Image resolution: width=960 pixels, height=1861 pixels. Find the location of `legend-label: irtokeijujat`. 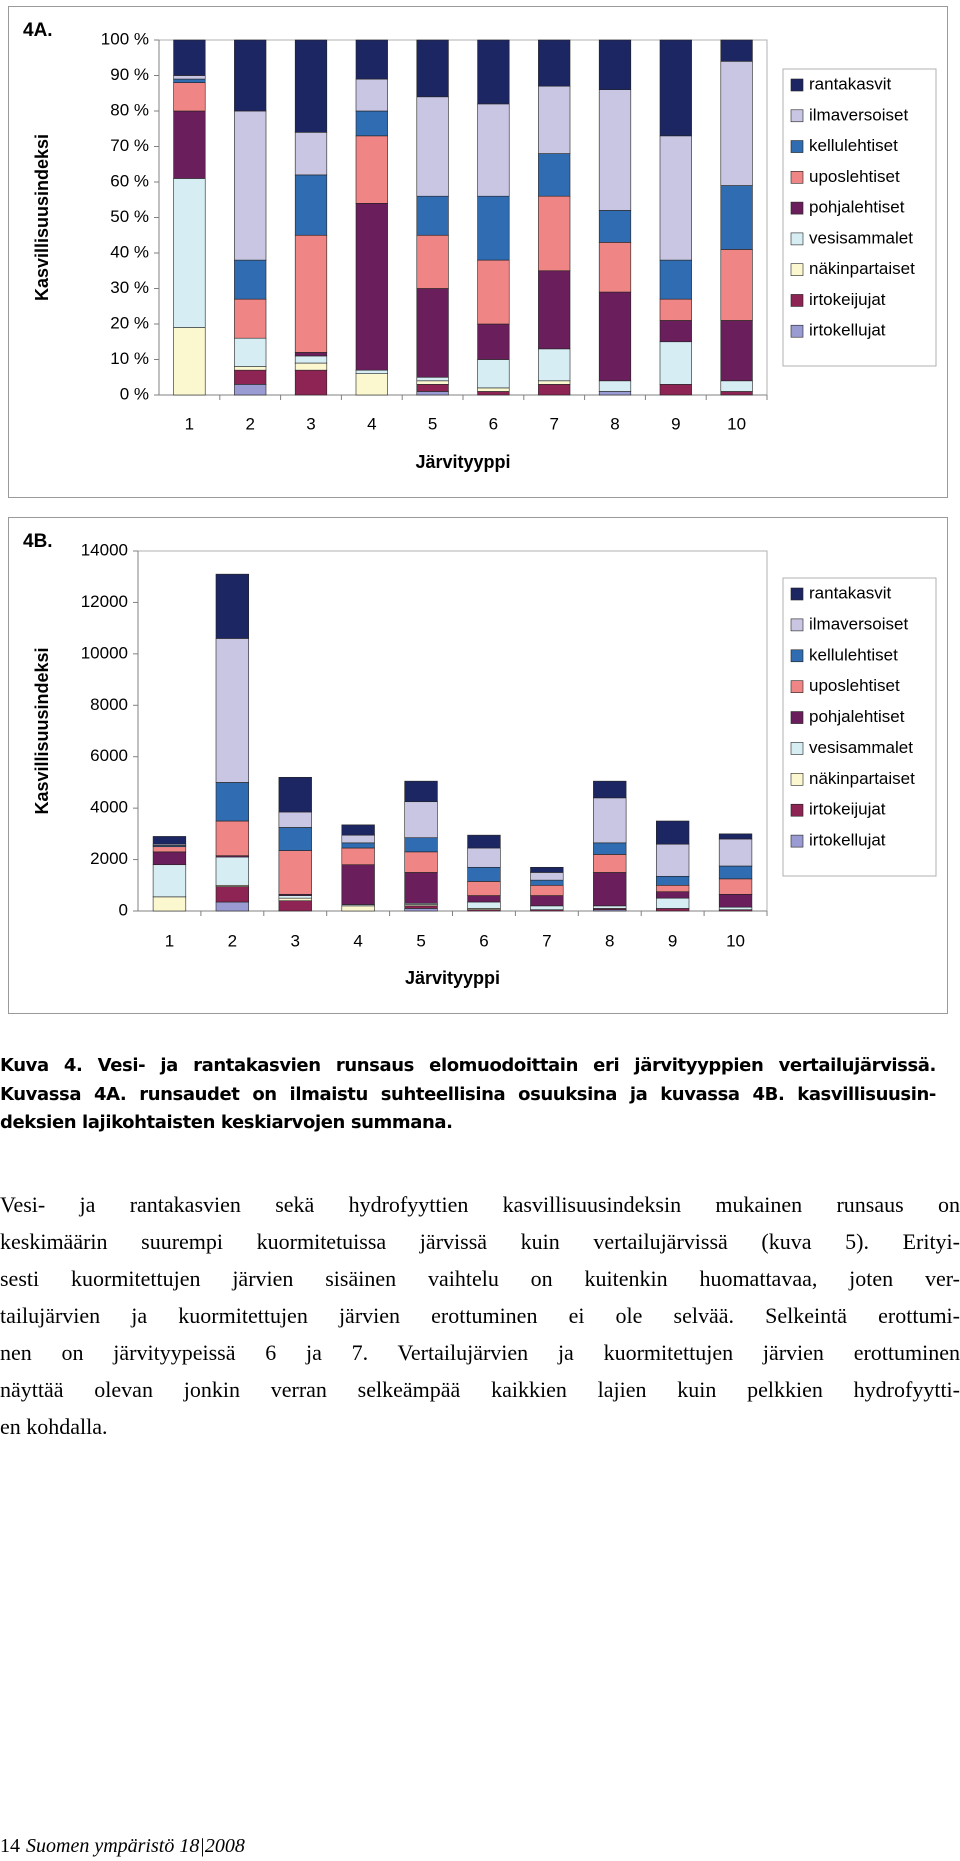

legend-label: irtokeijujat is located at coordinates (847, 299).